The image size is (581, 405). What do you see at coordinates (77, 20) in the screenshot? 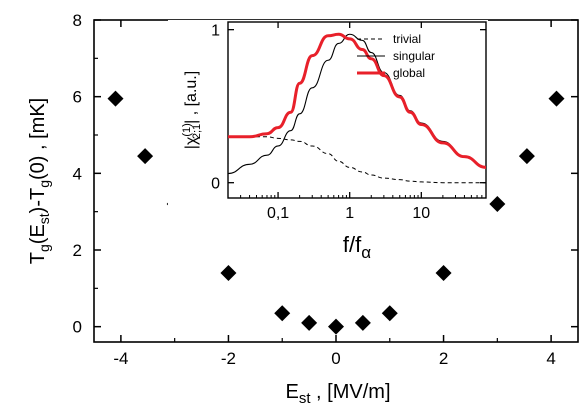
I see `y-tick-label: 8` at bounding box center [77, 20].